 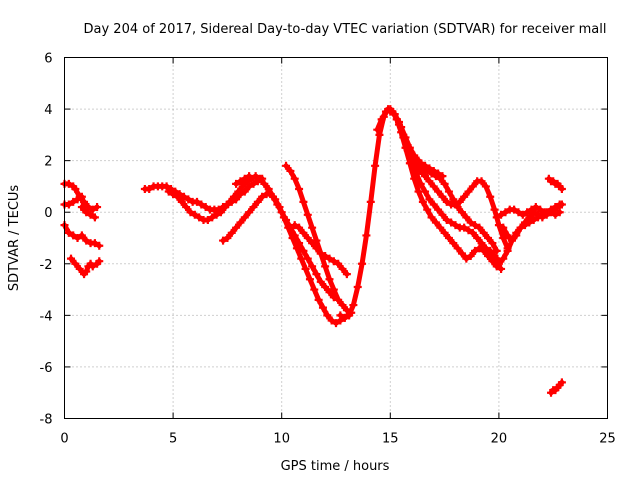 What do you see at coordinates (281, 439) in the screenshot?
I see `x-tick-label: 10` at bounding box center [281, 439].